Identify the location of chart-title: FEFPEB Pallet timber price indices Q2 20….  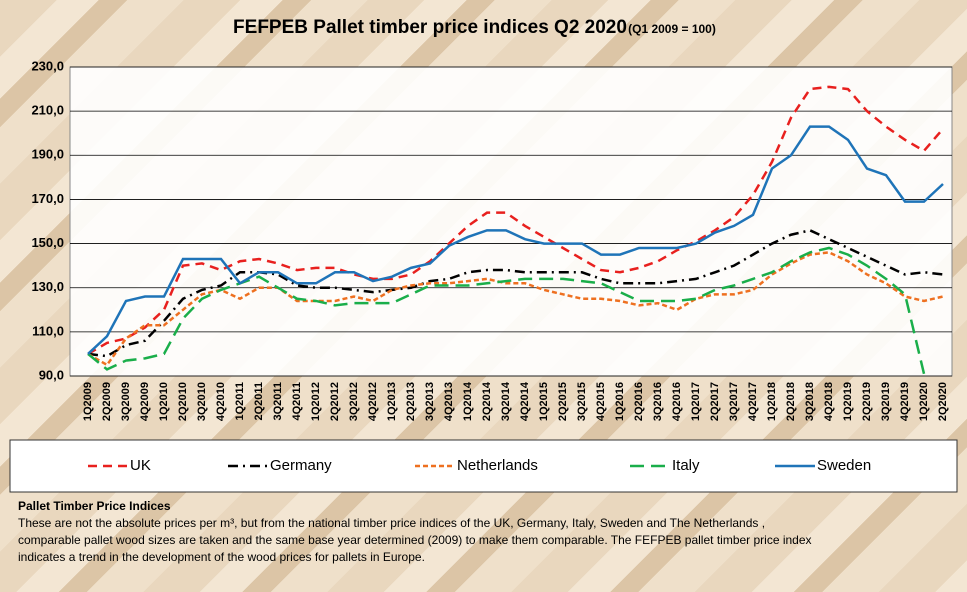
(430, 27).